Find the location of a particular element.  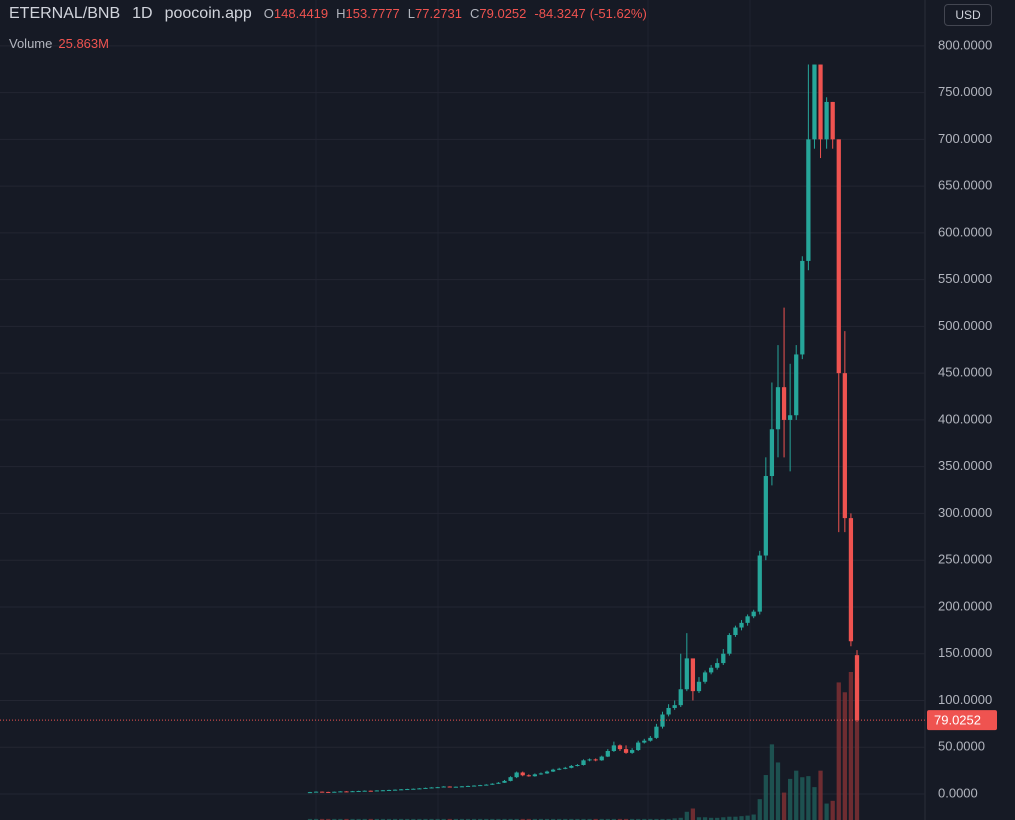

ohlc-value: 79.0252 is located at coordinates (503, 13).